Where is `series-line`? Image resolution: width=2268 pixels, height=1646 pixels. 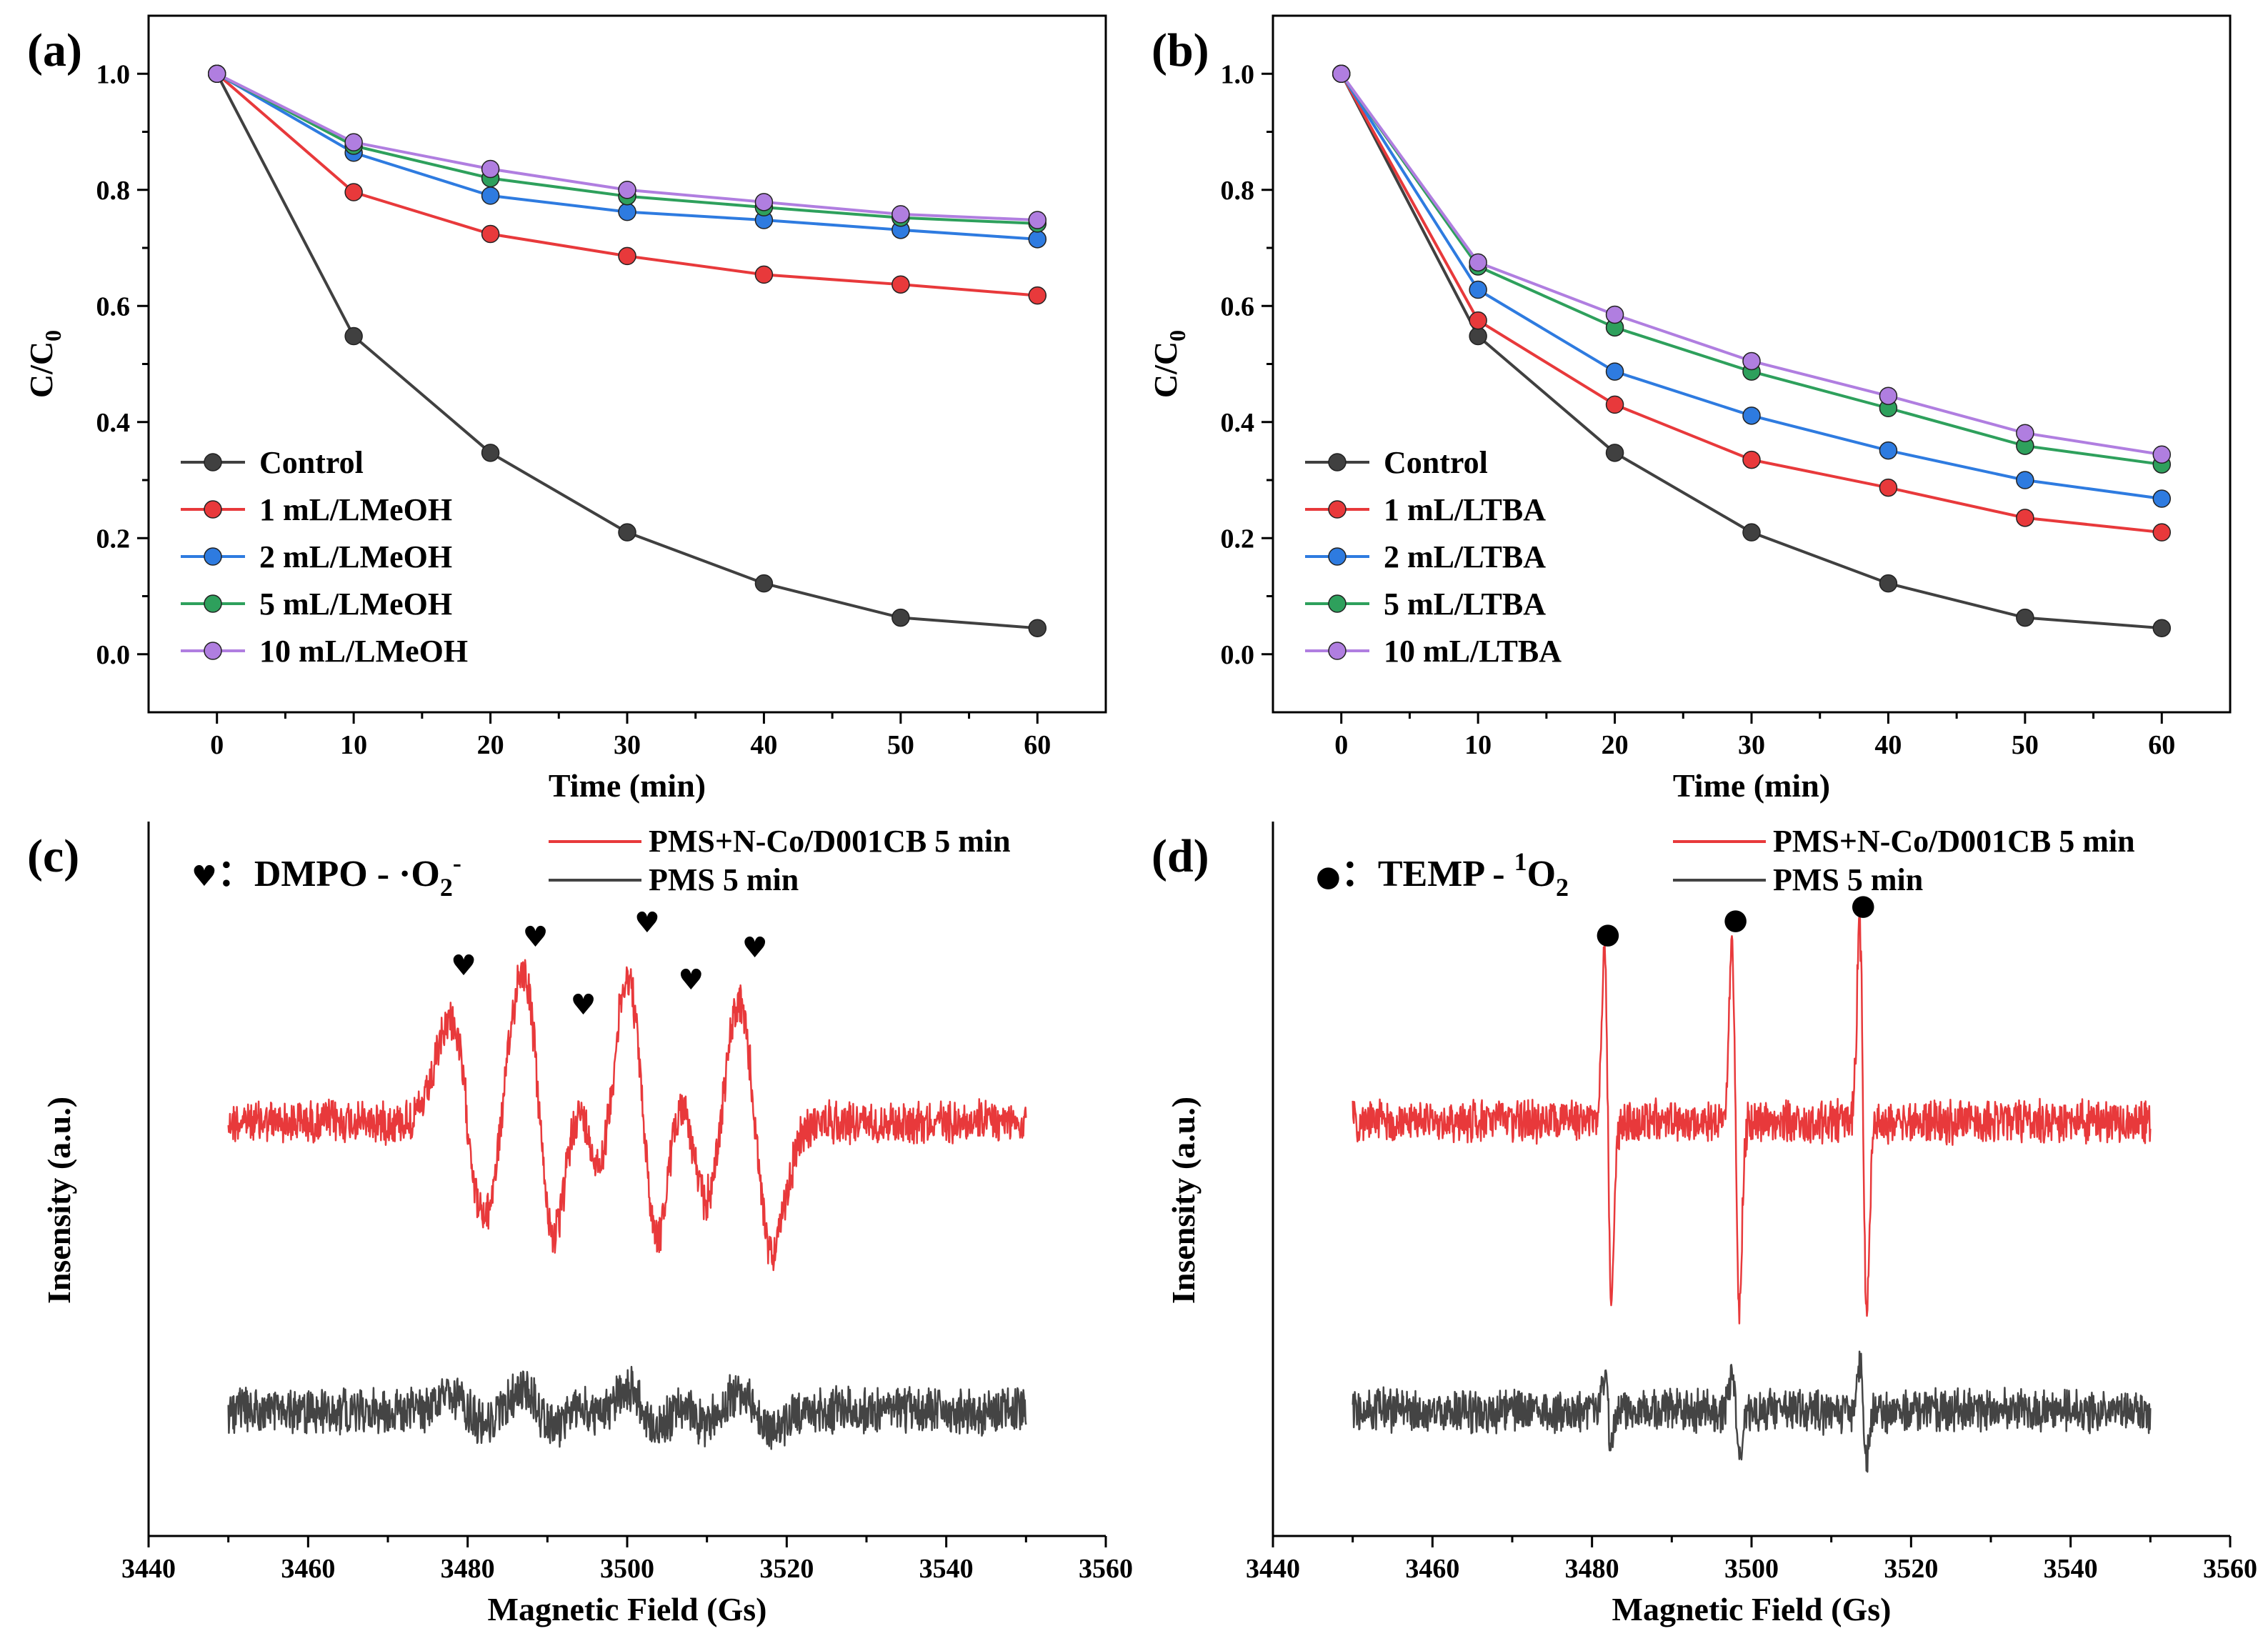 series-line is located at coordinates (1751, 265).